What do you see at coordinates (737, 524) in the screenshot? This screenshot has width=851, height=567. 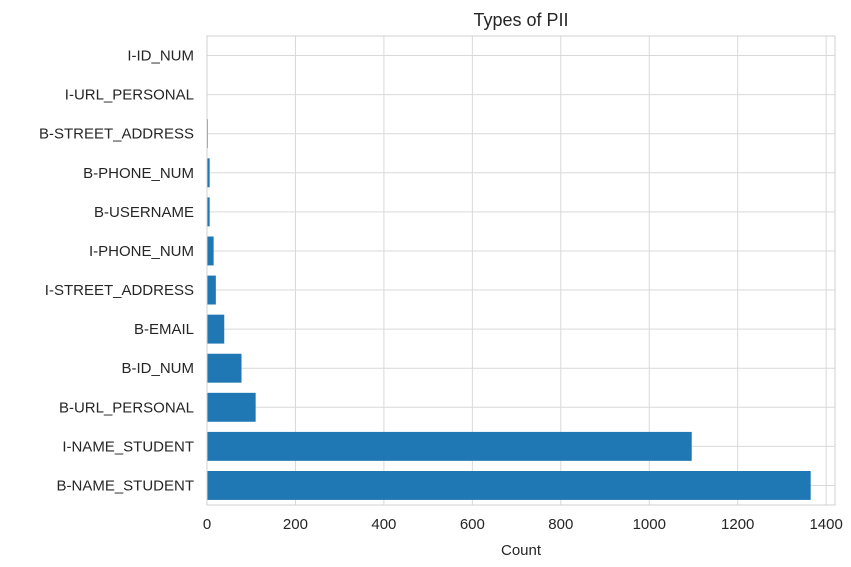 I see `x-tick-label: 1200` at bounding box center [737, 524].